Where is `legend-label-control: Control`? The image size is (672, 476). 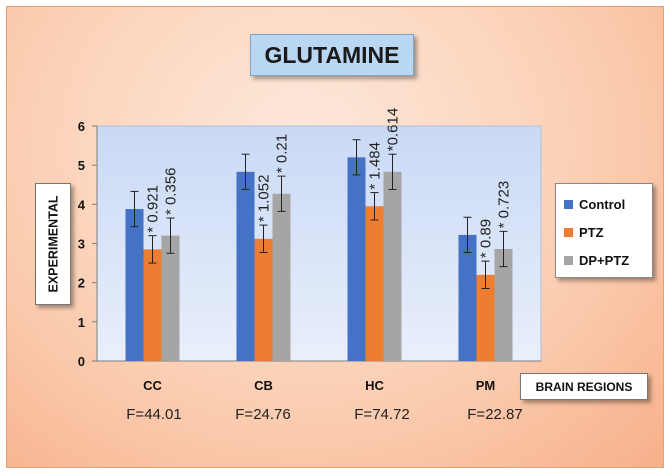
legend-label-control: Control is located at coordinates (602, 204).